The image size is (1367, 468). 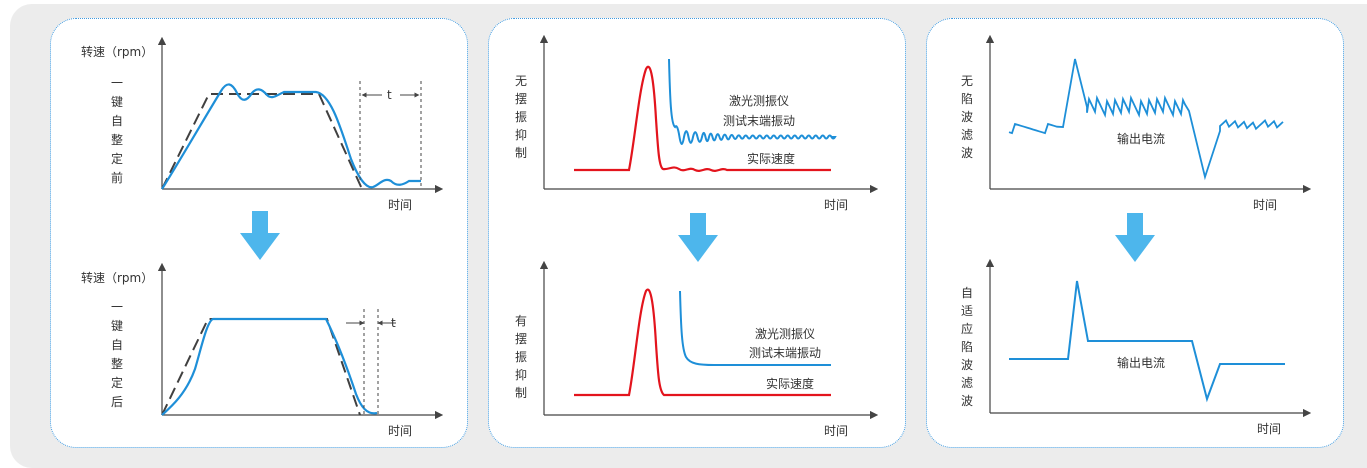 I want to click on side-label-char: 前, so click(x=117, y=177).